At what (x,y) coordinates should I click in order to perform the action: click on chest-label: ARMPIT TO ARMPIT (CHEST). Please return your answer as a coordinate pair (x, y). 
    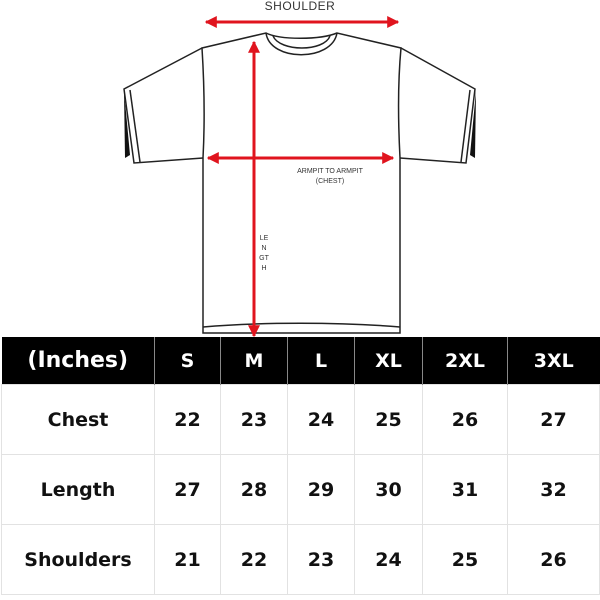
    Looking at the image, I should click on (330, 177).